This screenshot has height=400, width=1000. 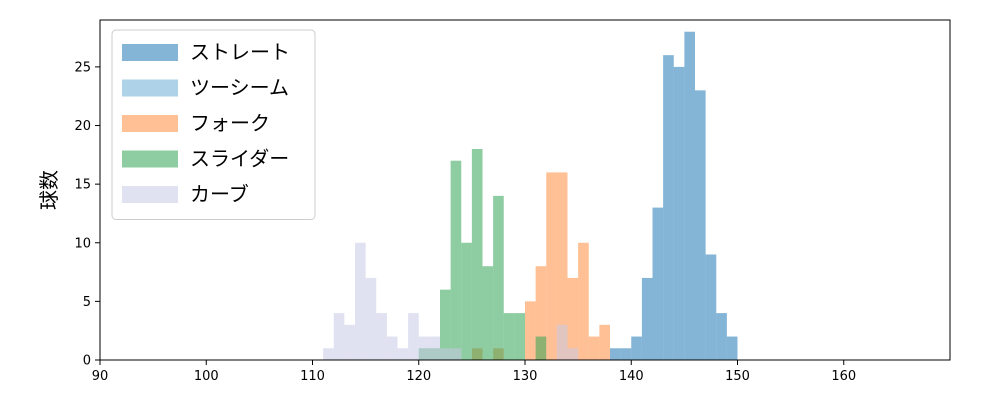 I want to click on y-tick-label: 20, so click(x=82, y=126).